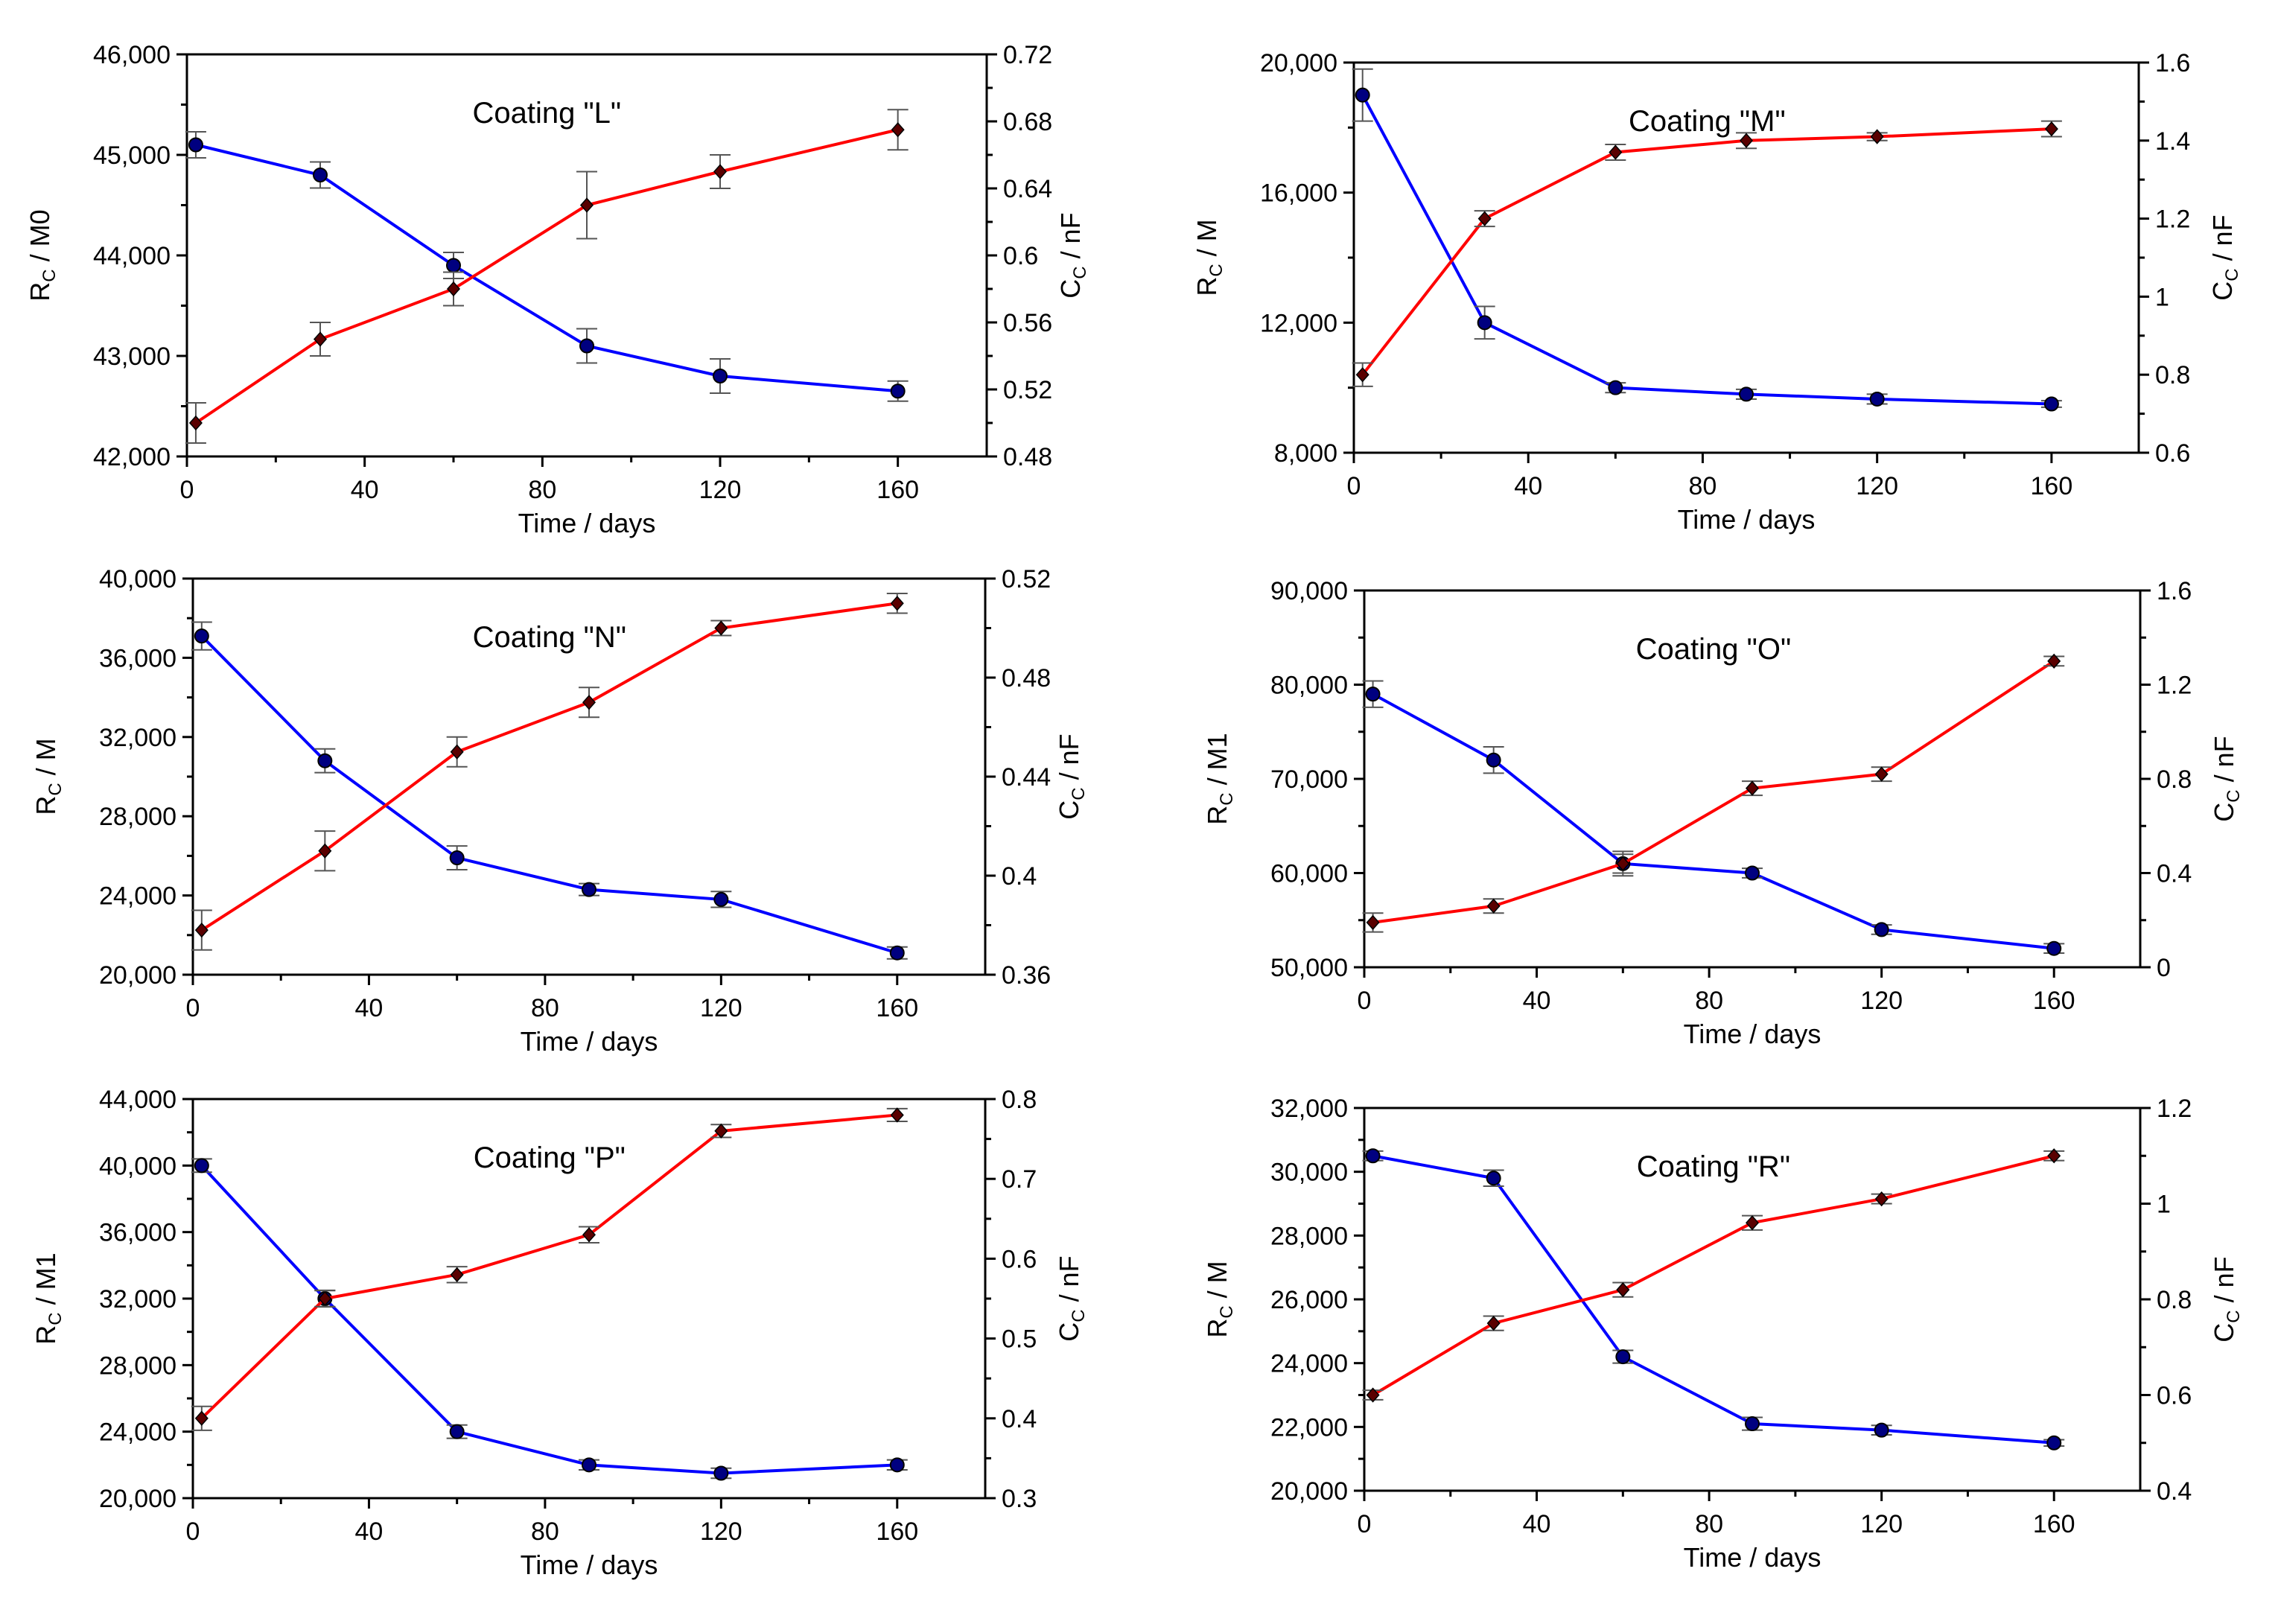  Describe the element at coordinates (1219, 1299) in the screenshot. I see `y-axis-label: RC / M` at that location.